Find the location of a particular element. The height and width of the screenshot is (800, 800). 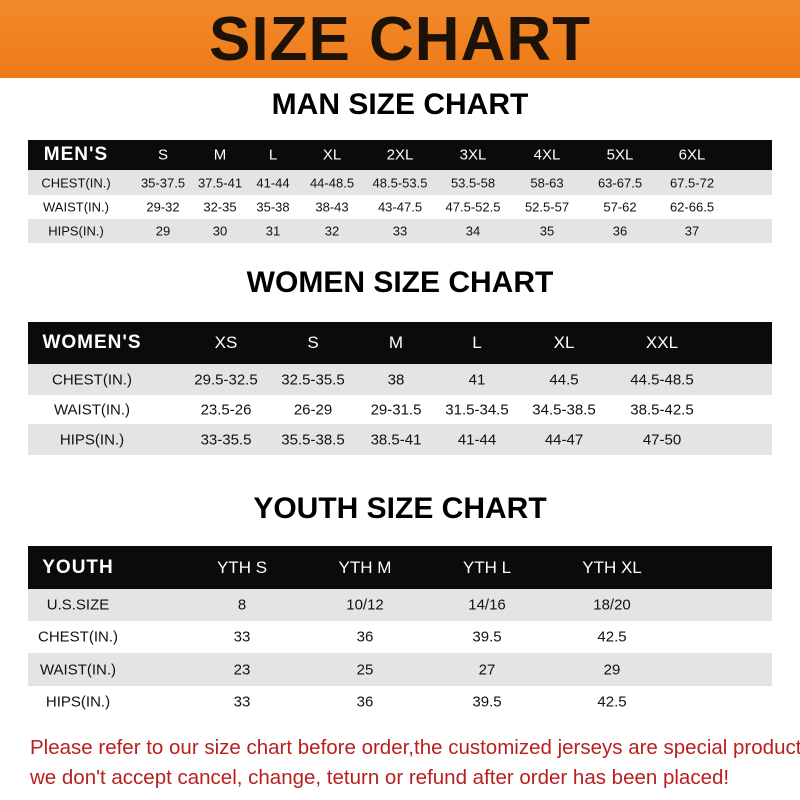

measurement-cell: 8 is located at coordinates (242, 605).